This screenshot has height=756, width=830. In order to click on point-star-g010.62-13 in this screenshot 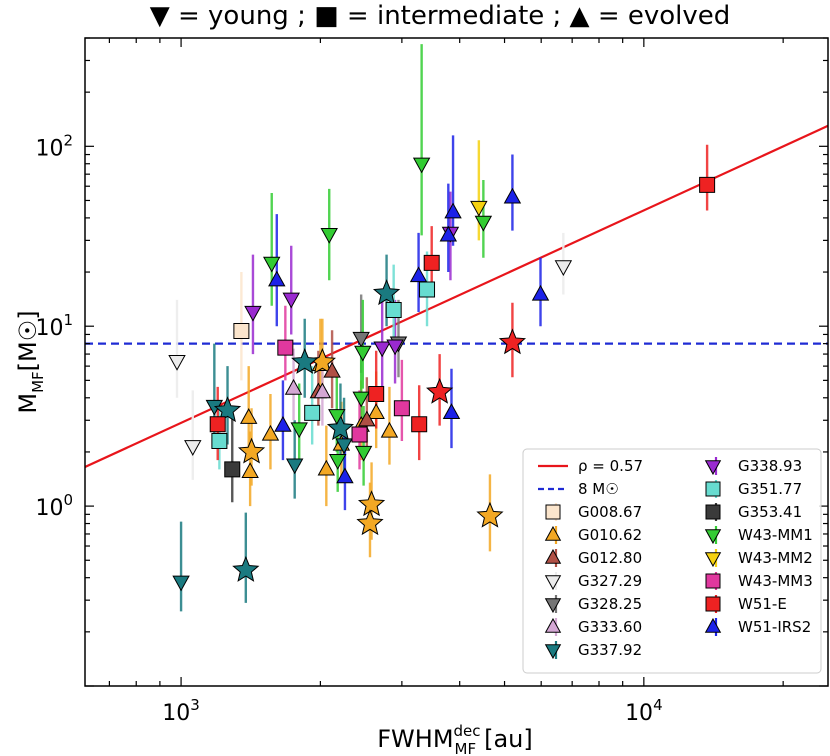, I will do `click(490, 514)`.